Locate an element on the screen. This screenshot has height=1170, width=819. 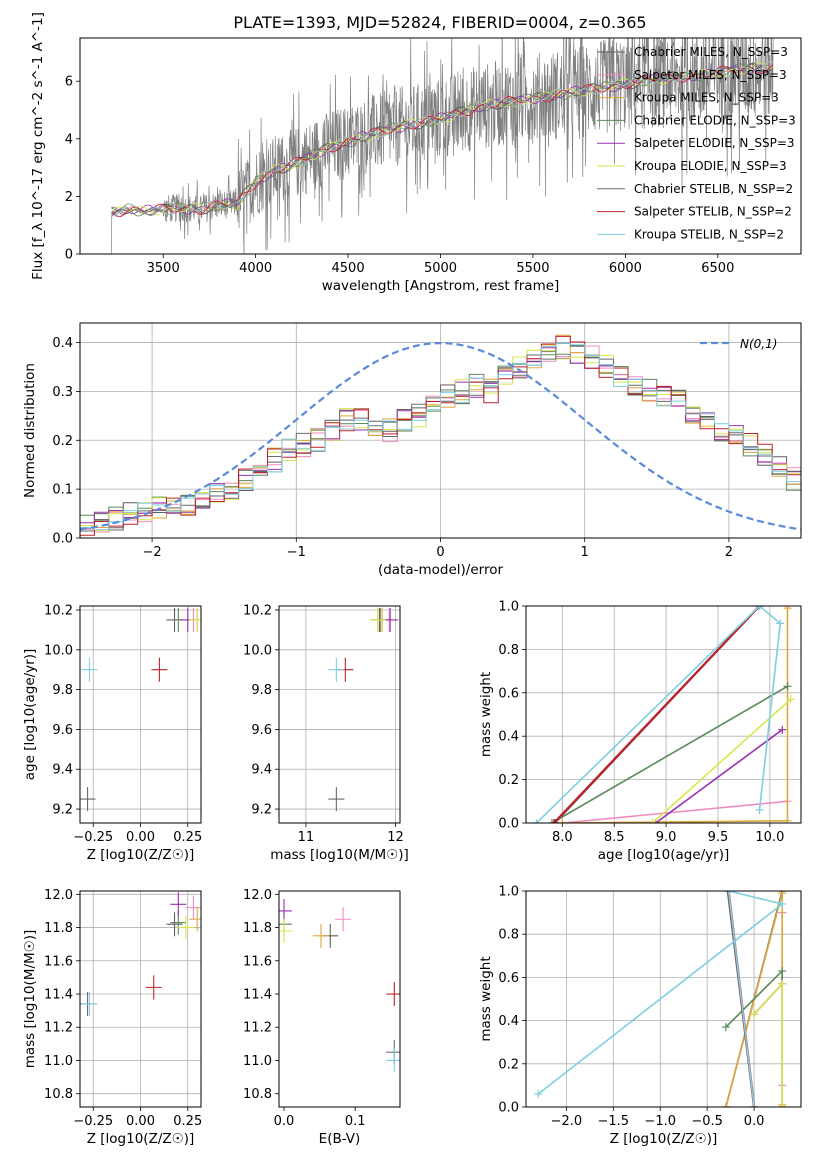
panel-mass_vs_ebv: 0.0 0.1 10.8 11.0 11.2 11.4 11.6 11.8 12.0 E(B-V) is located at coordinates (322, 1017).